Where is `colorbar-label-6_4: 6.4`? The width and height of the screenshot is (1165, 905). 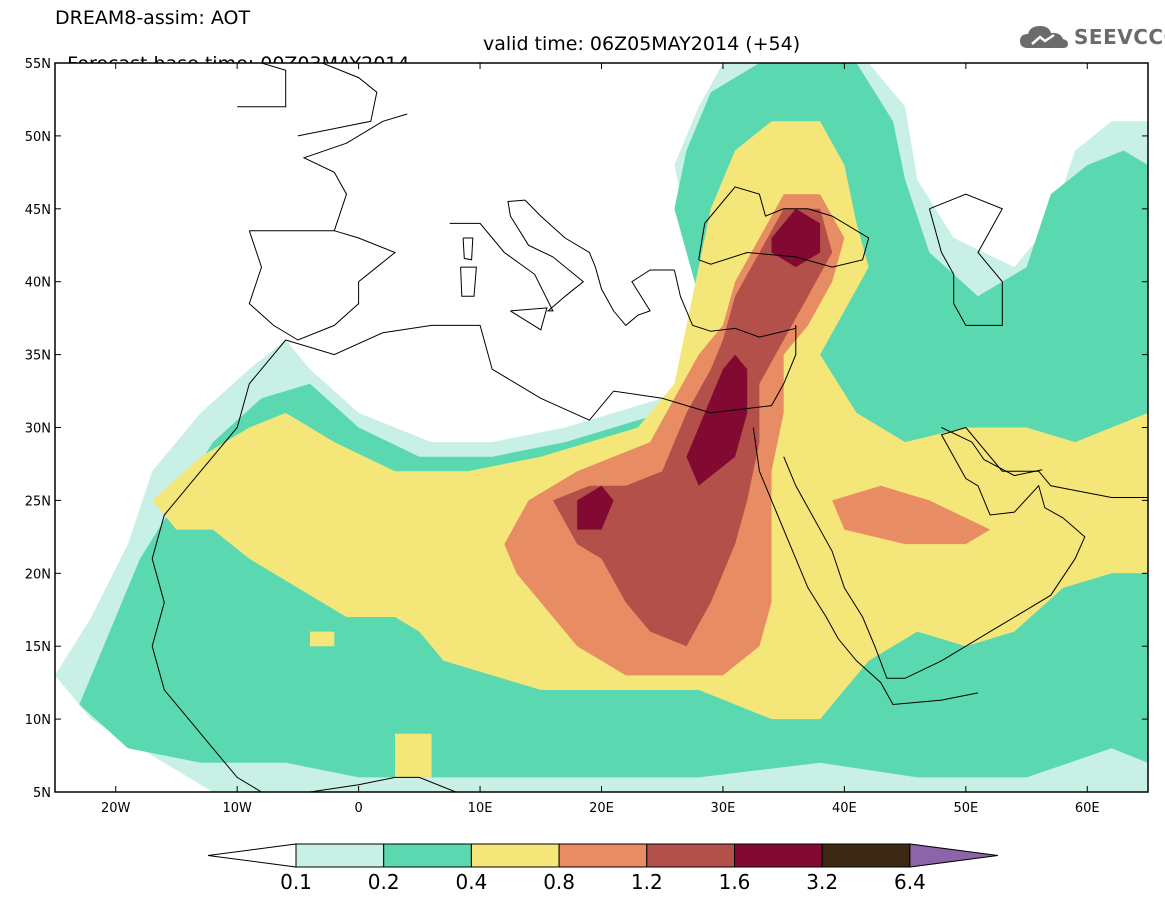 colorbar-label-6_4: 6.4 is located at coordinates (910, 882).